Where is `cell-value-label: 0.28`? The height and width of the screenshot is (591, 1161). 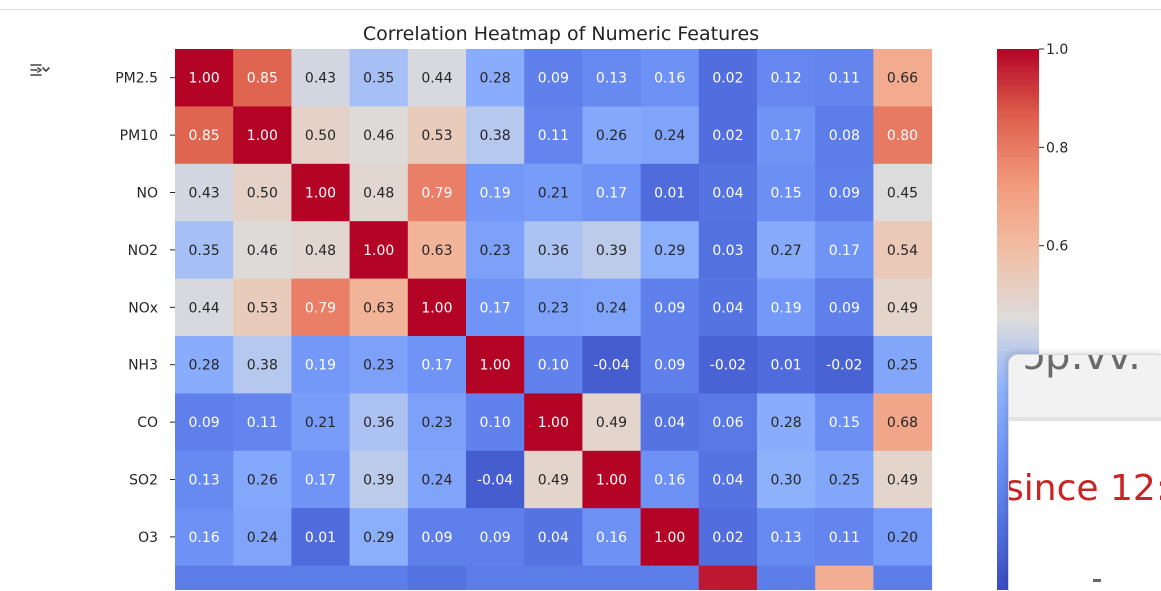 cell-value-label: 0.28 is located at coordinates (495, 79).